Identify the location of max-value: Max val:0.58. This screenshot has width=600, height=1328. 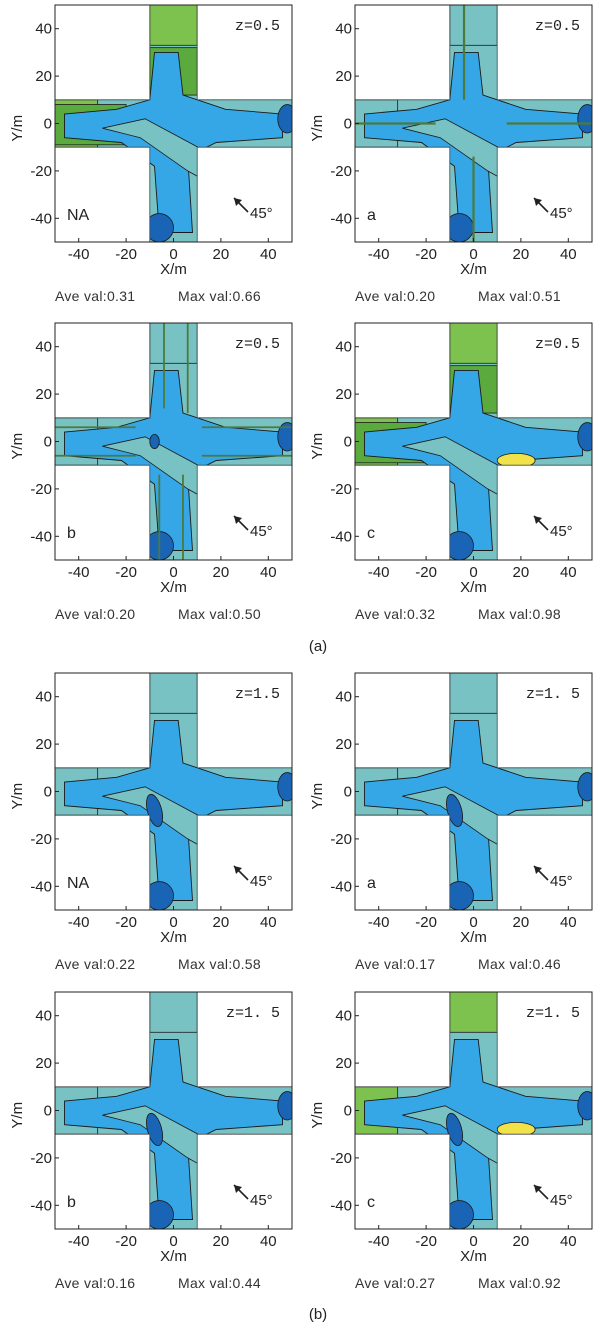
(219, 964).